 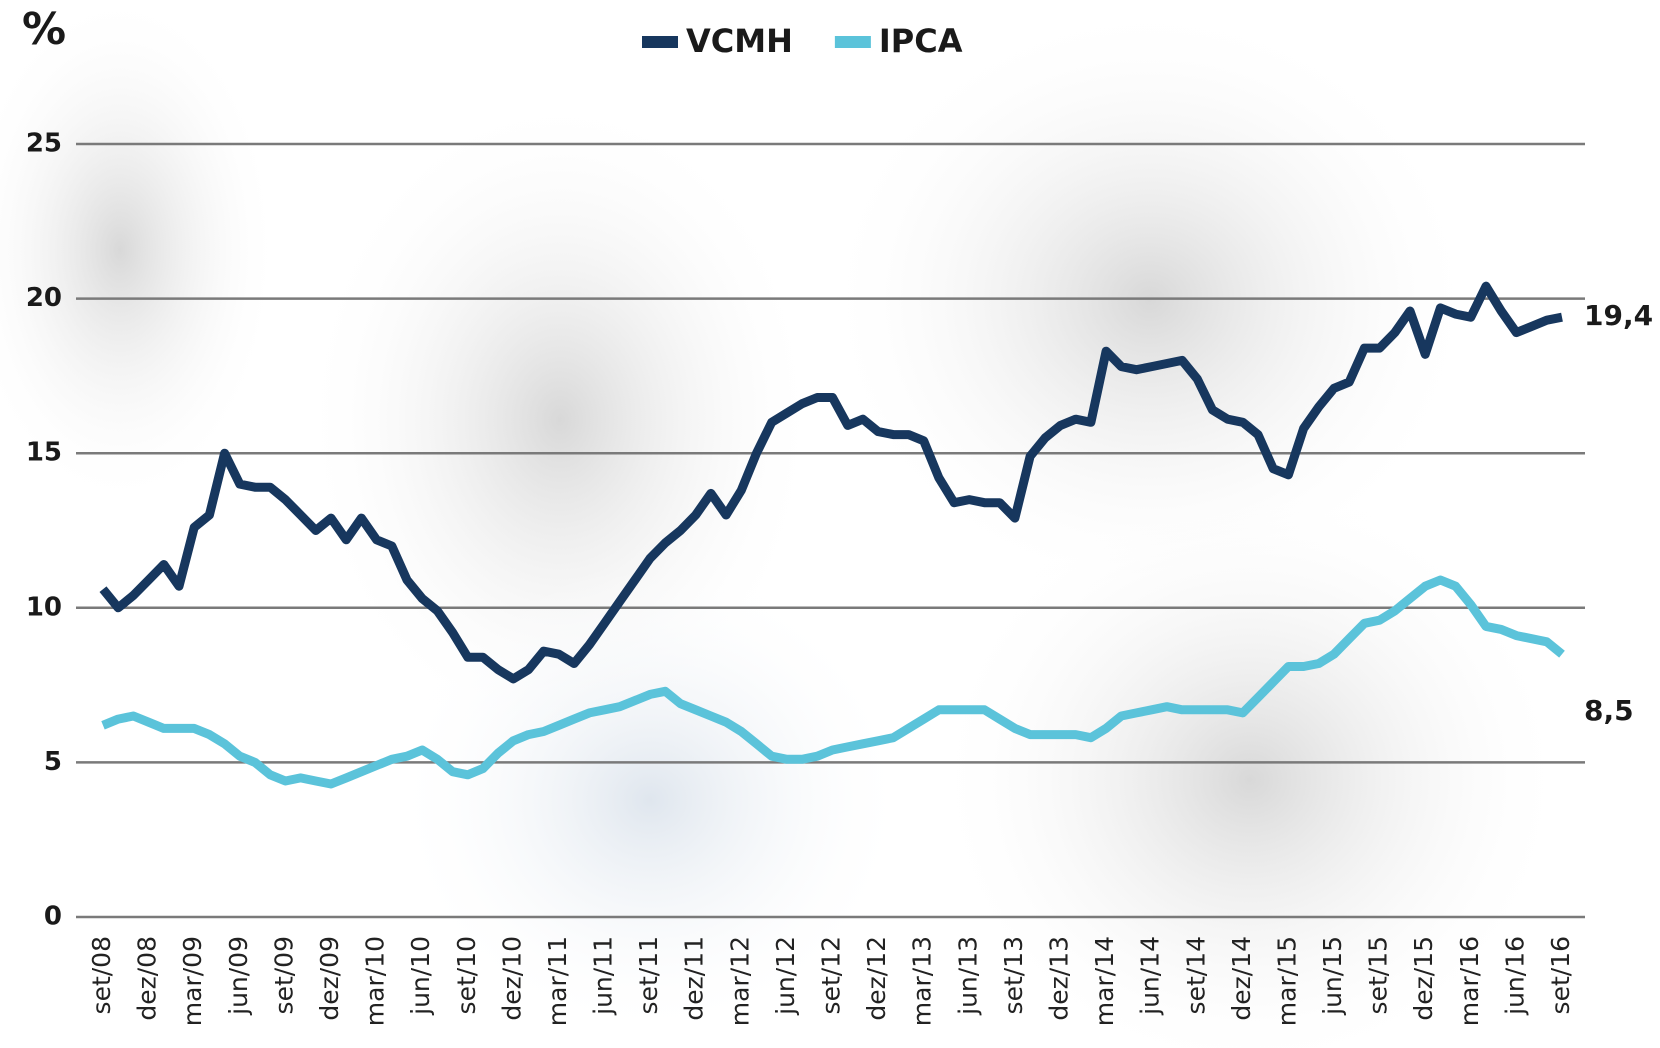 I want to click on y-tick-label: 20, so click(x=44, y=298).